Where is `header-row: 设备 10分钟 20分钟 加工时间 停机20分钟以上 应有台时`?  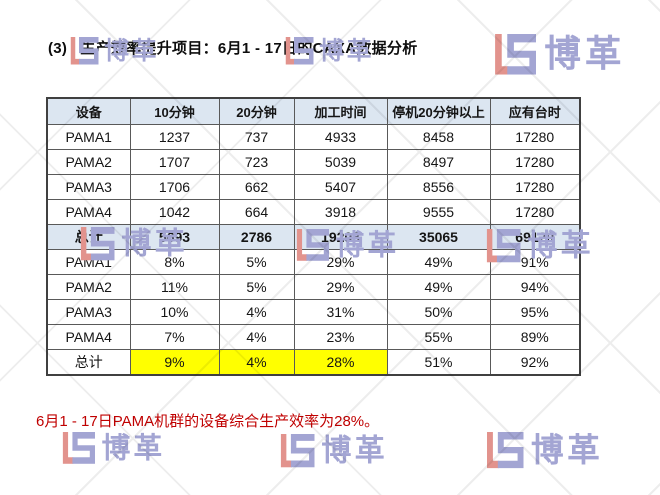
header-row: 设备 10分钟 20分钟 加工时间 停机20分钟以上 应有台时 is located at coordinates (313, 111).